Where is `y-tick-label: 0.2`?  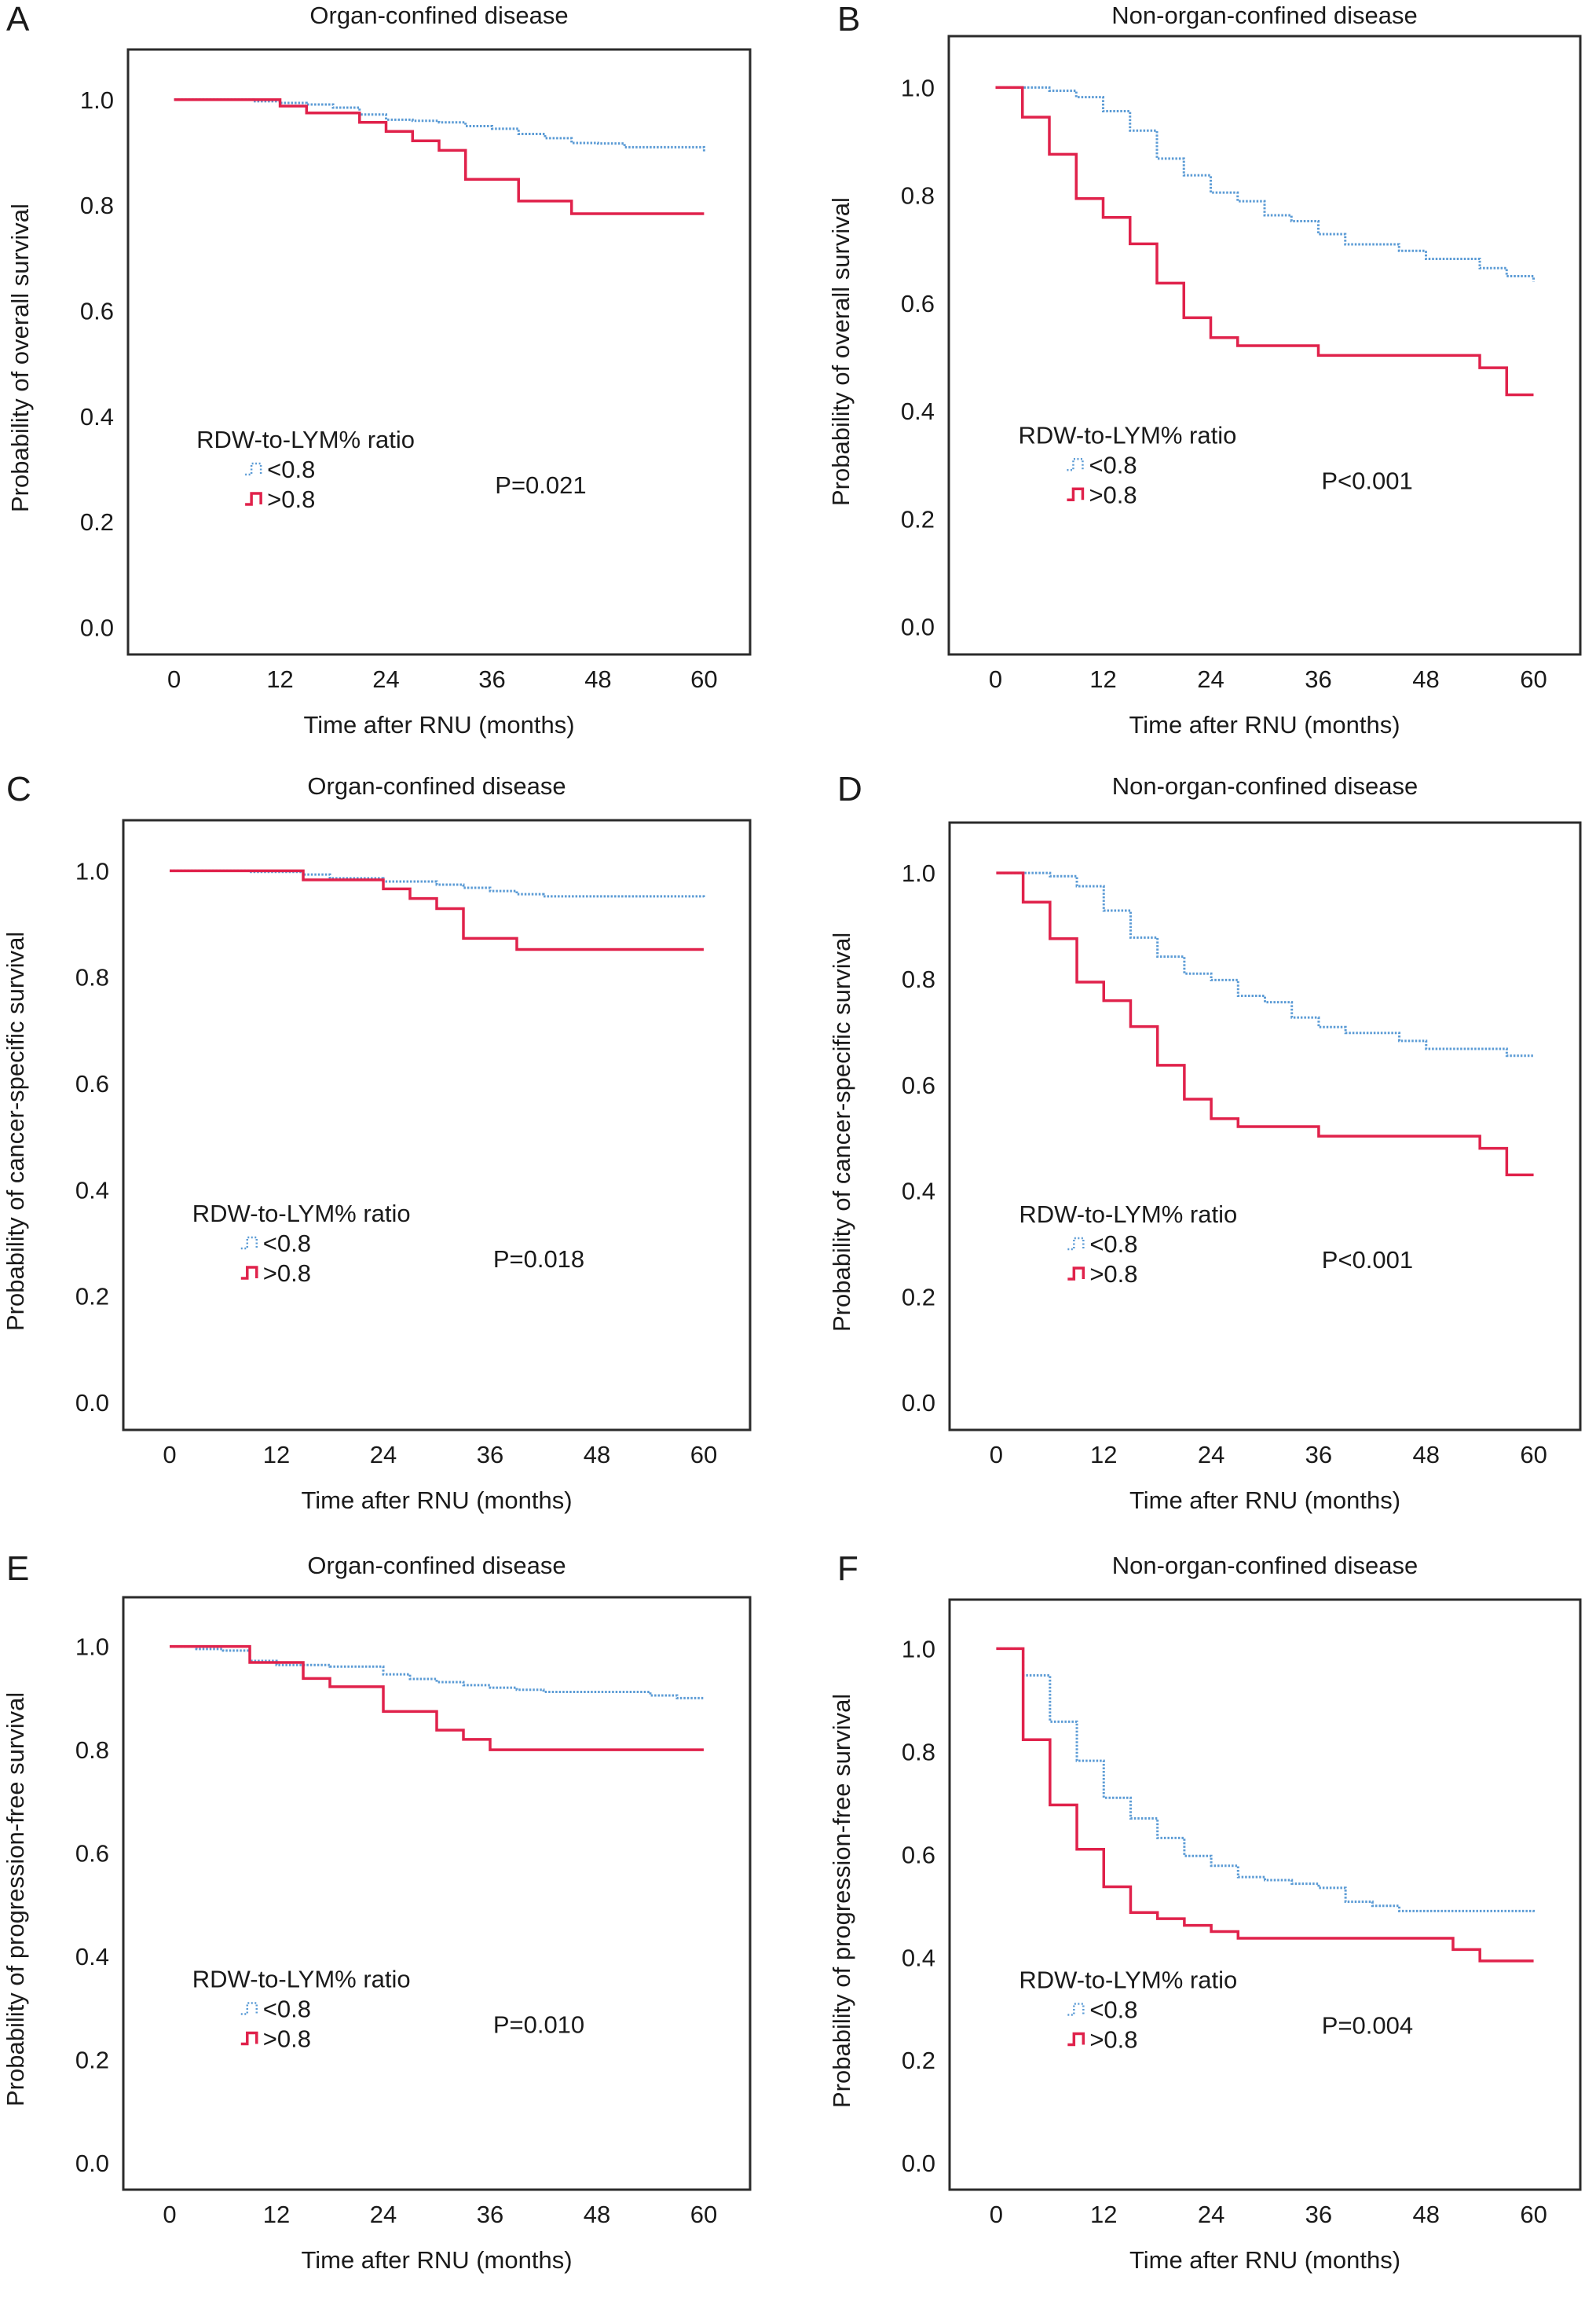
y-tick-label: 0.2 is located at coordinates (92, 1296).